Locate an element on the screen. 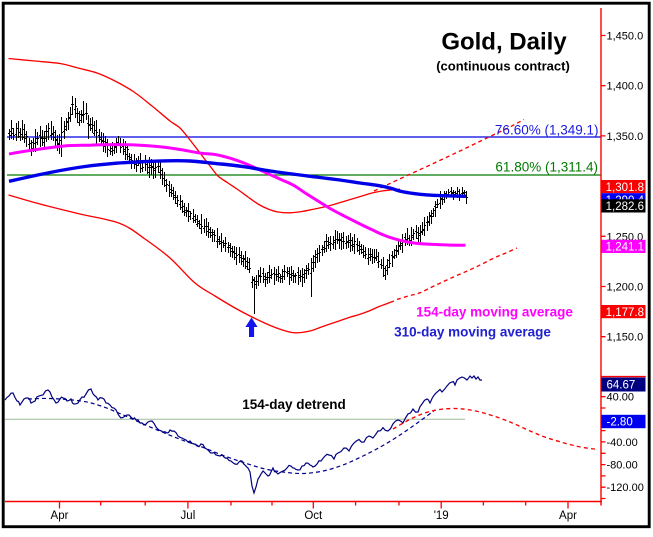  svg-text: 1,150.0 is located at coordinates (625, 338).